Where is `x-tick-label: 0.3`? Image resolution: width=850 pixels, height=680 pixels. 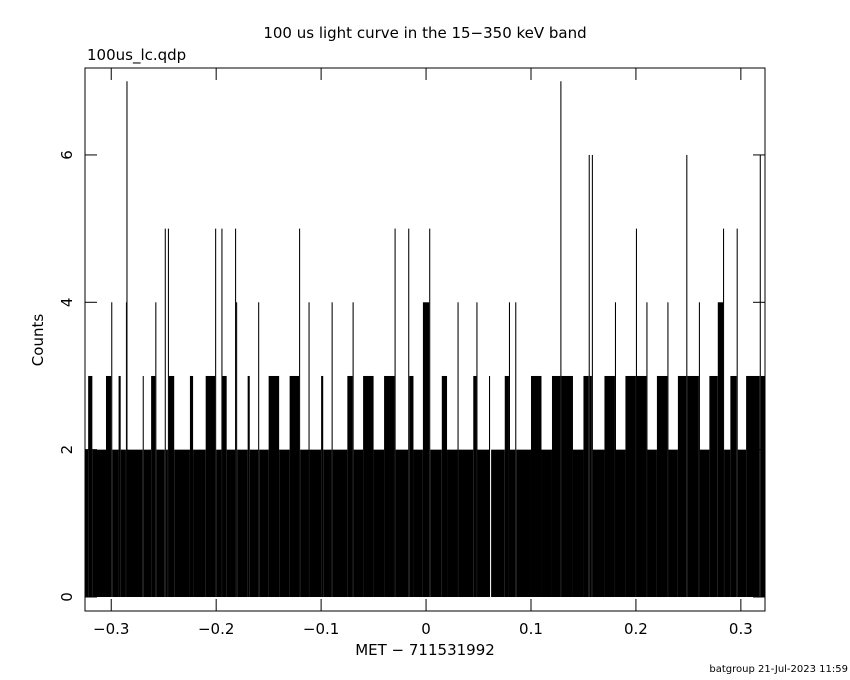 x-tick-label: 0.3 is located at coordinates (741, 629).